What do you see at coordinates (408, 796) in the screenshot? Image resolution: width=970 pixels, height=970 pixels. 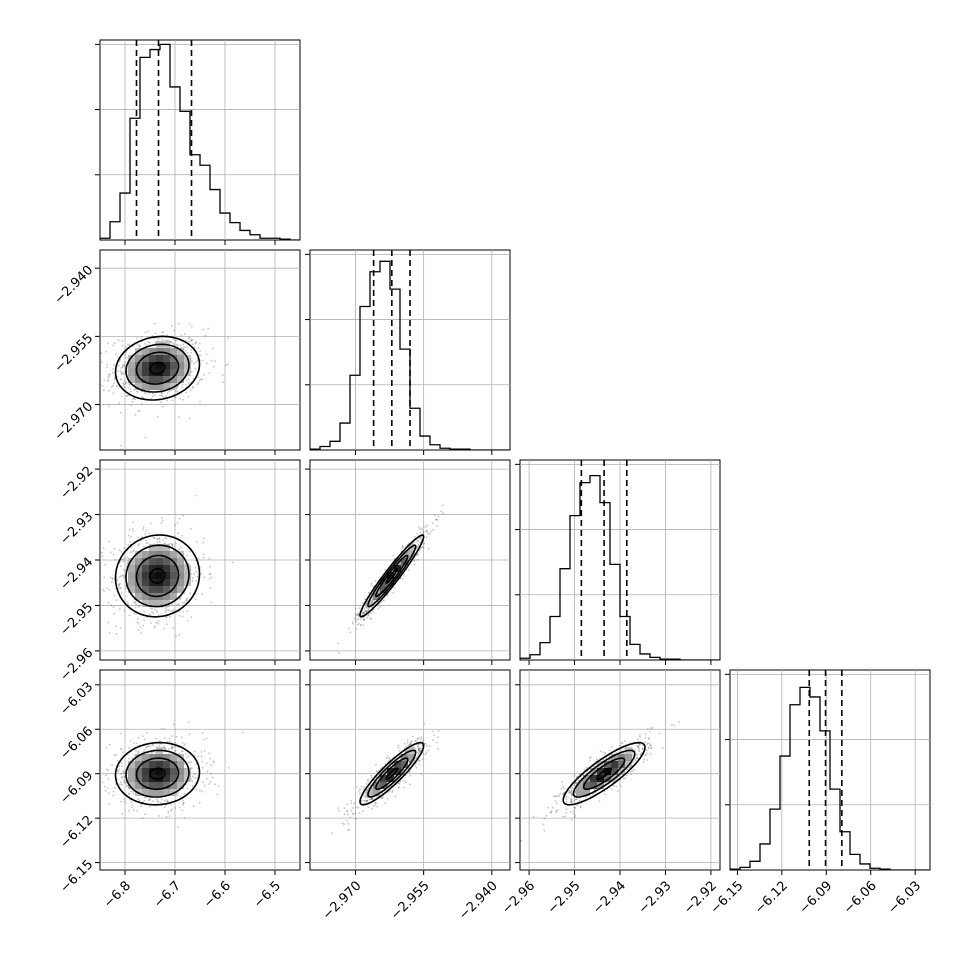 I see `panel-3-1: −2.970 −2.955 −2.940` at bounding box center [408, 796].